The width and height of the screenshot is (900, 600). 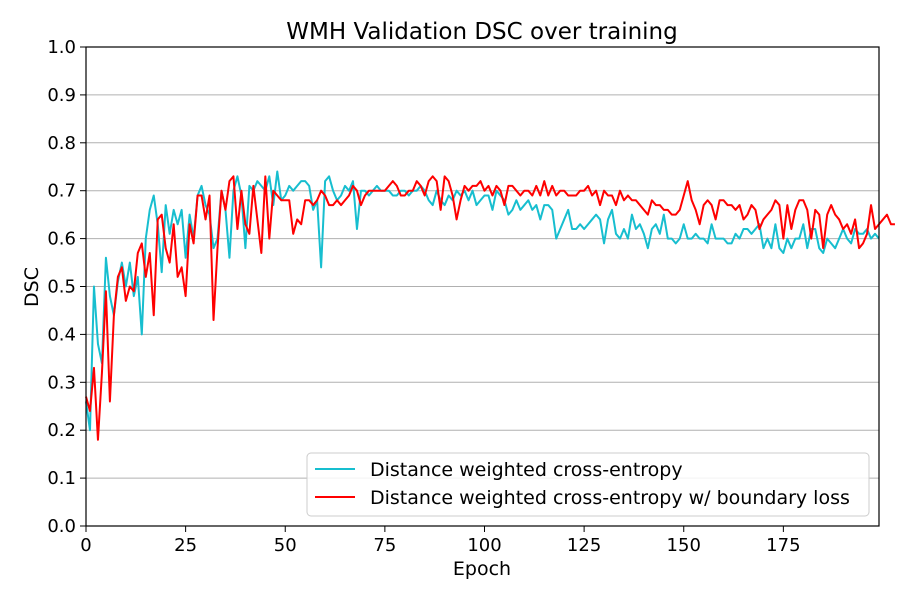 What do you see at coordinates (61, 47) in the screenshot?
I see `y-tick-label: 1.0` at bounding box center [61, 47].